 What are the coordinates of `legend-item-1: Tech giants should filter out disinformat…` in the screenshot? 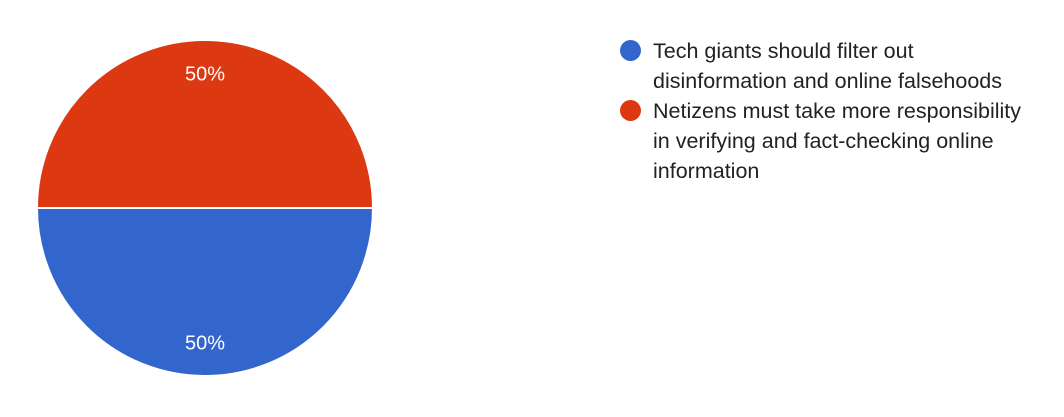 It's located at (840, 66).